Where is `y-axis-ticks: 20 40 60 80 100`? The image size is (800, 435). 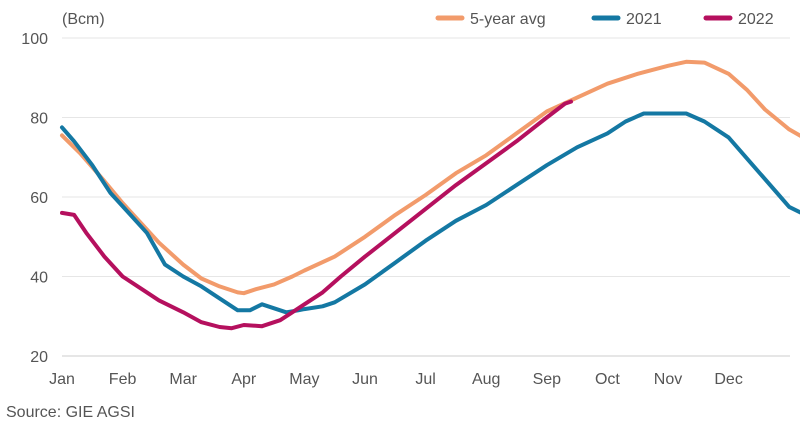
y-axis-ticks: 20 40 60 80 100 is located at coordinates (34, 198).